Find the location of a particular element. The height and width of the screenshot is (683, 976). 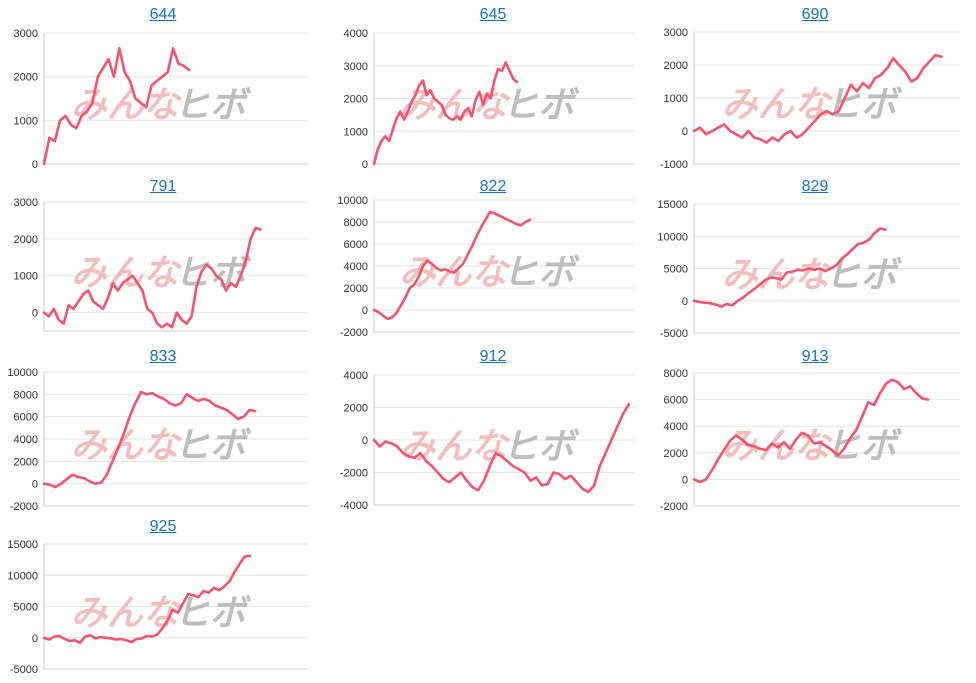

chart-panel-690: 690 -1000 0 1000 2000 3000 みんな ヒボ is located at coordinates (814, 85).